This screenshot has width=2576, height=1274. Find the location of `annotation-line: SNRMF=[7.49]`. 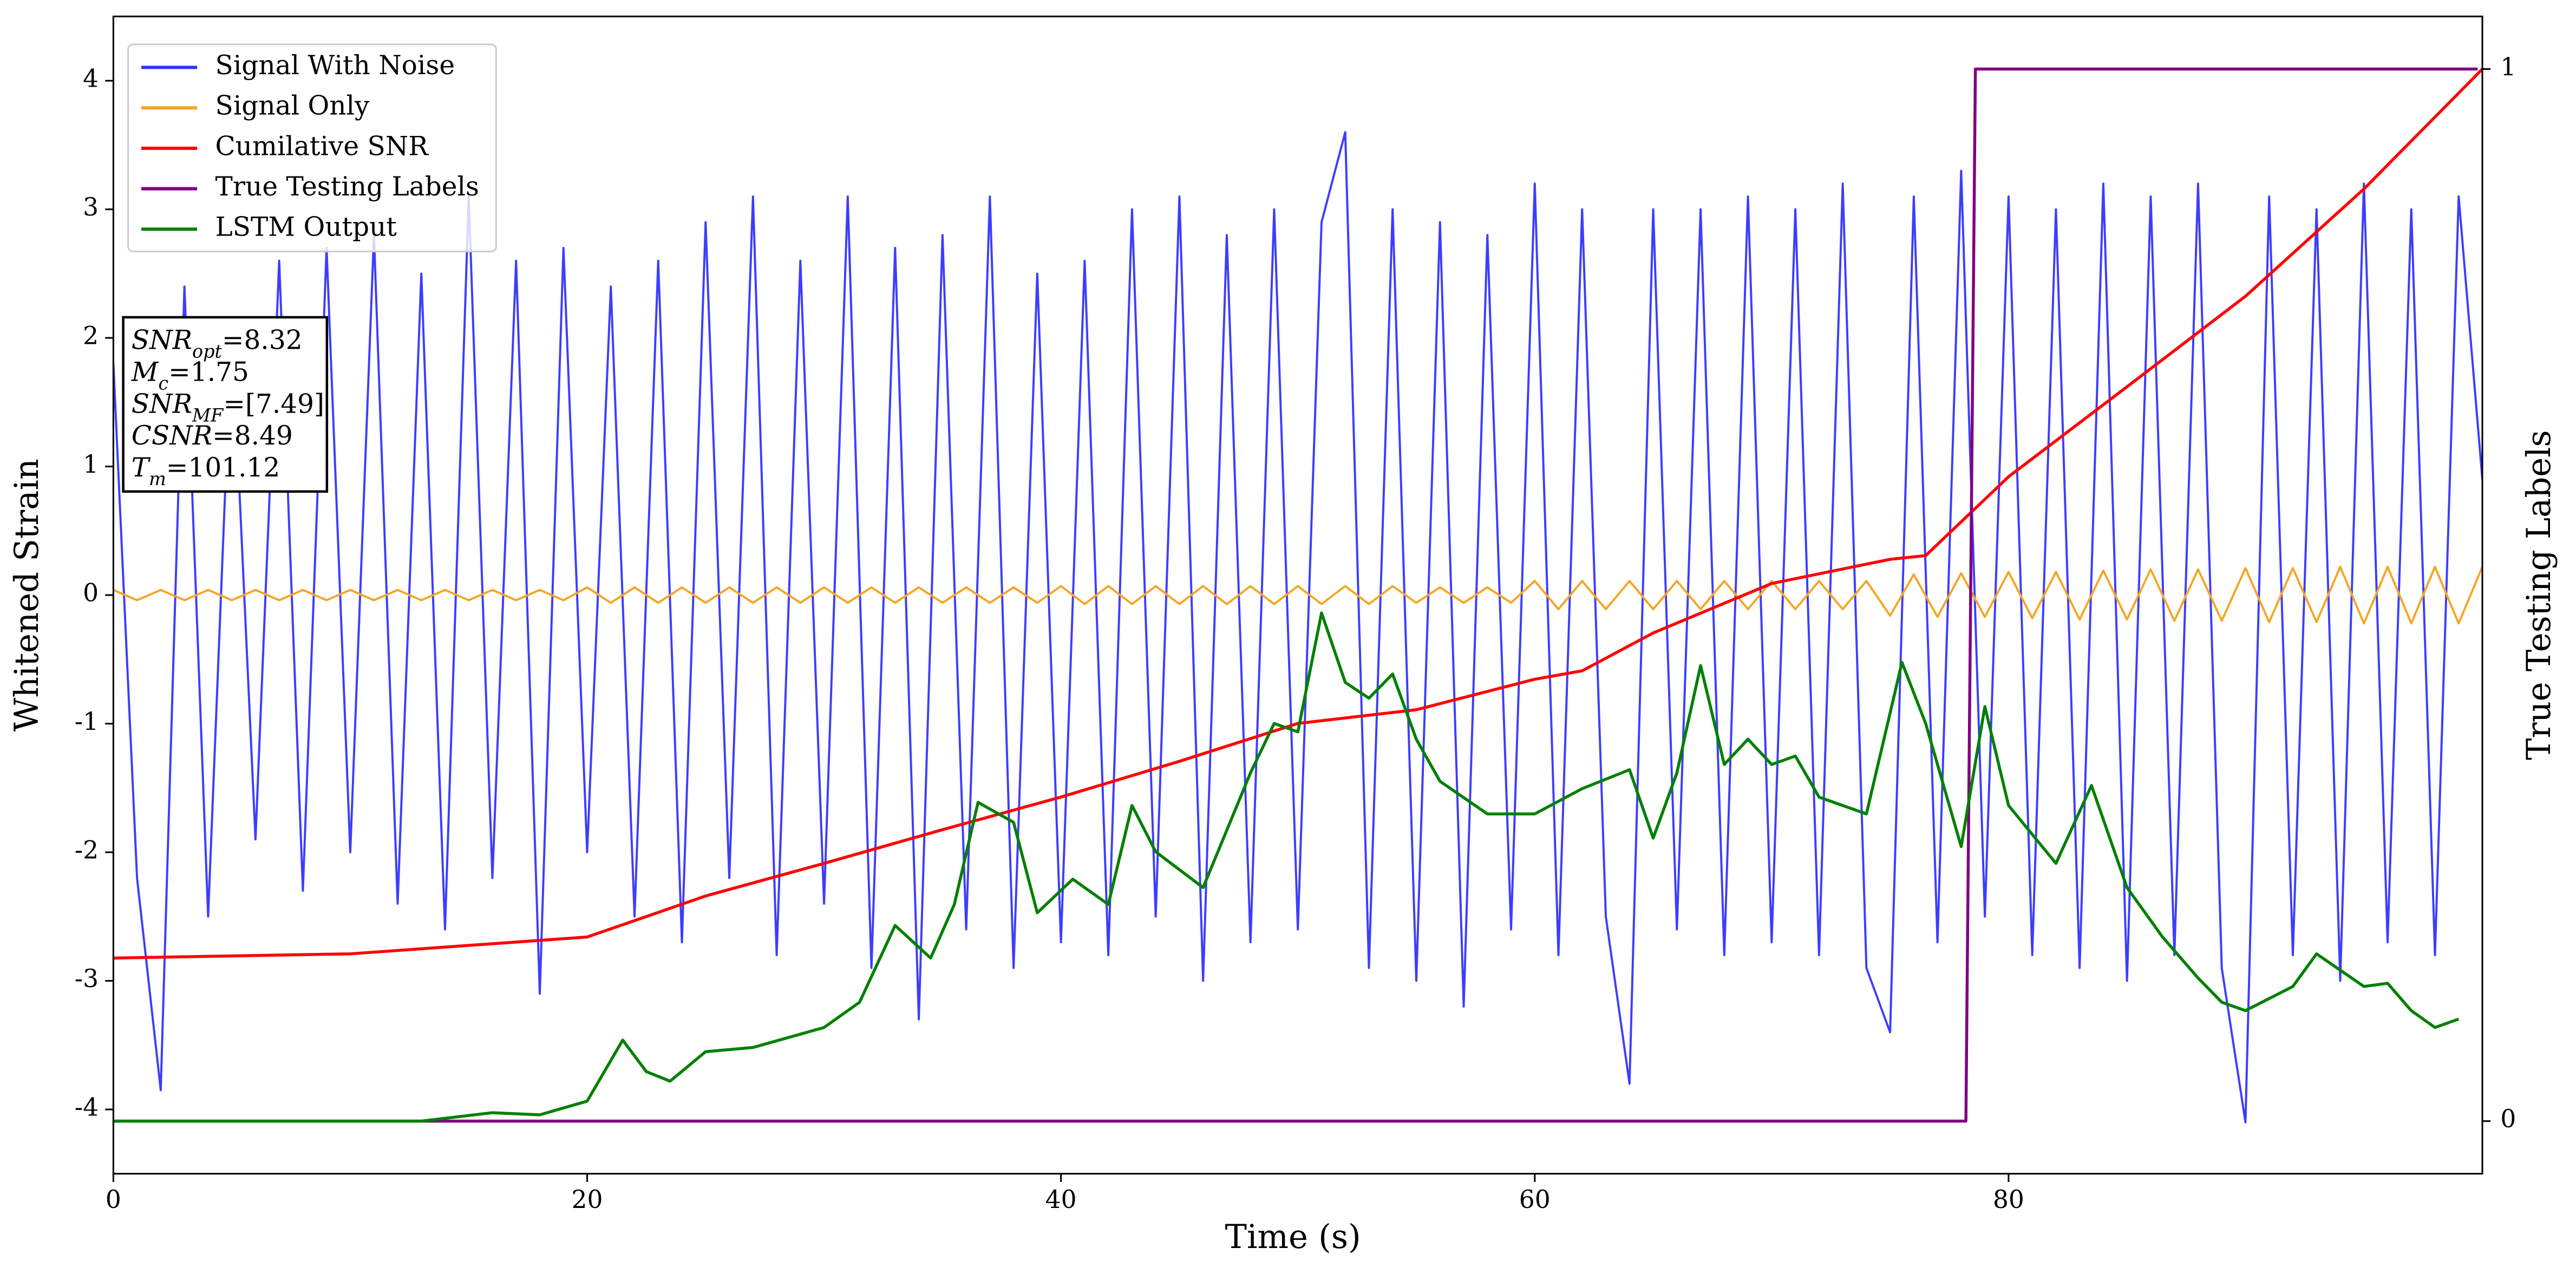

annotation-line: SNRMF=[7.49] is located at coordinates (228, 407).